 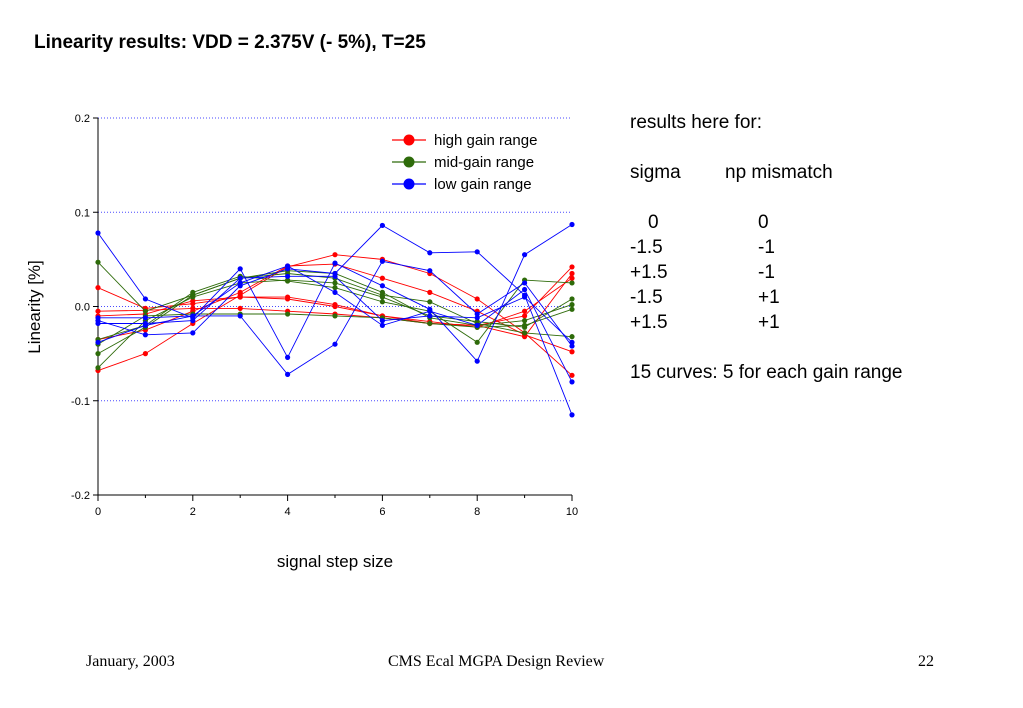 What do you see at coordinates (382, 512) in the screenshot?
I see `x-tick-label: 6` at bounding box center [382, 512].